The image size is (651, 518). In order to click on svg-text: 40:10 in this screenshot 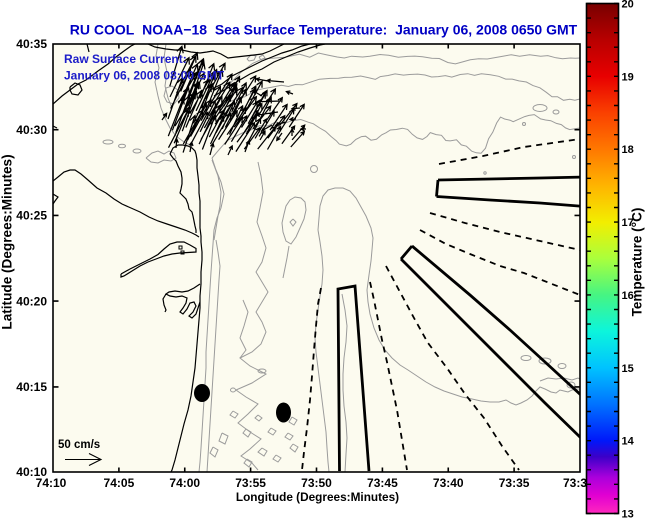, I will do `click(31, 472)`.